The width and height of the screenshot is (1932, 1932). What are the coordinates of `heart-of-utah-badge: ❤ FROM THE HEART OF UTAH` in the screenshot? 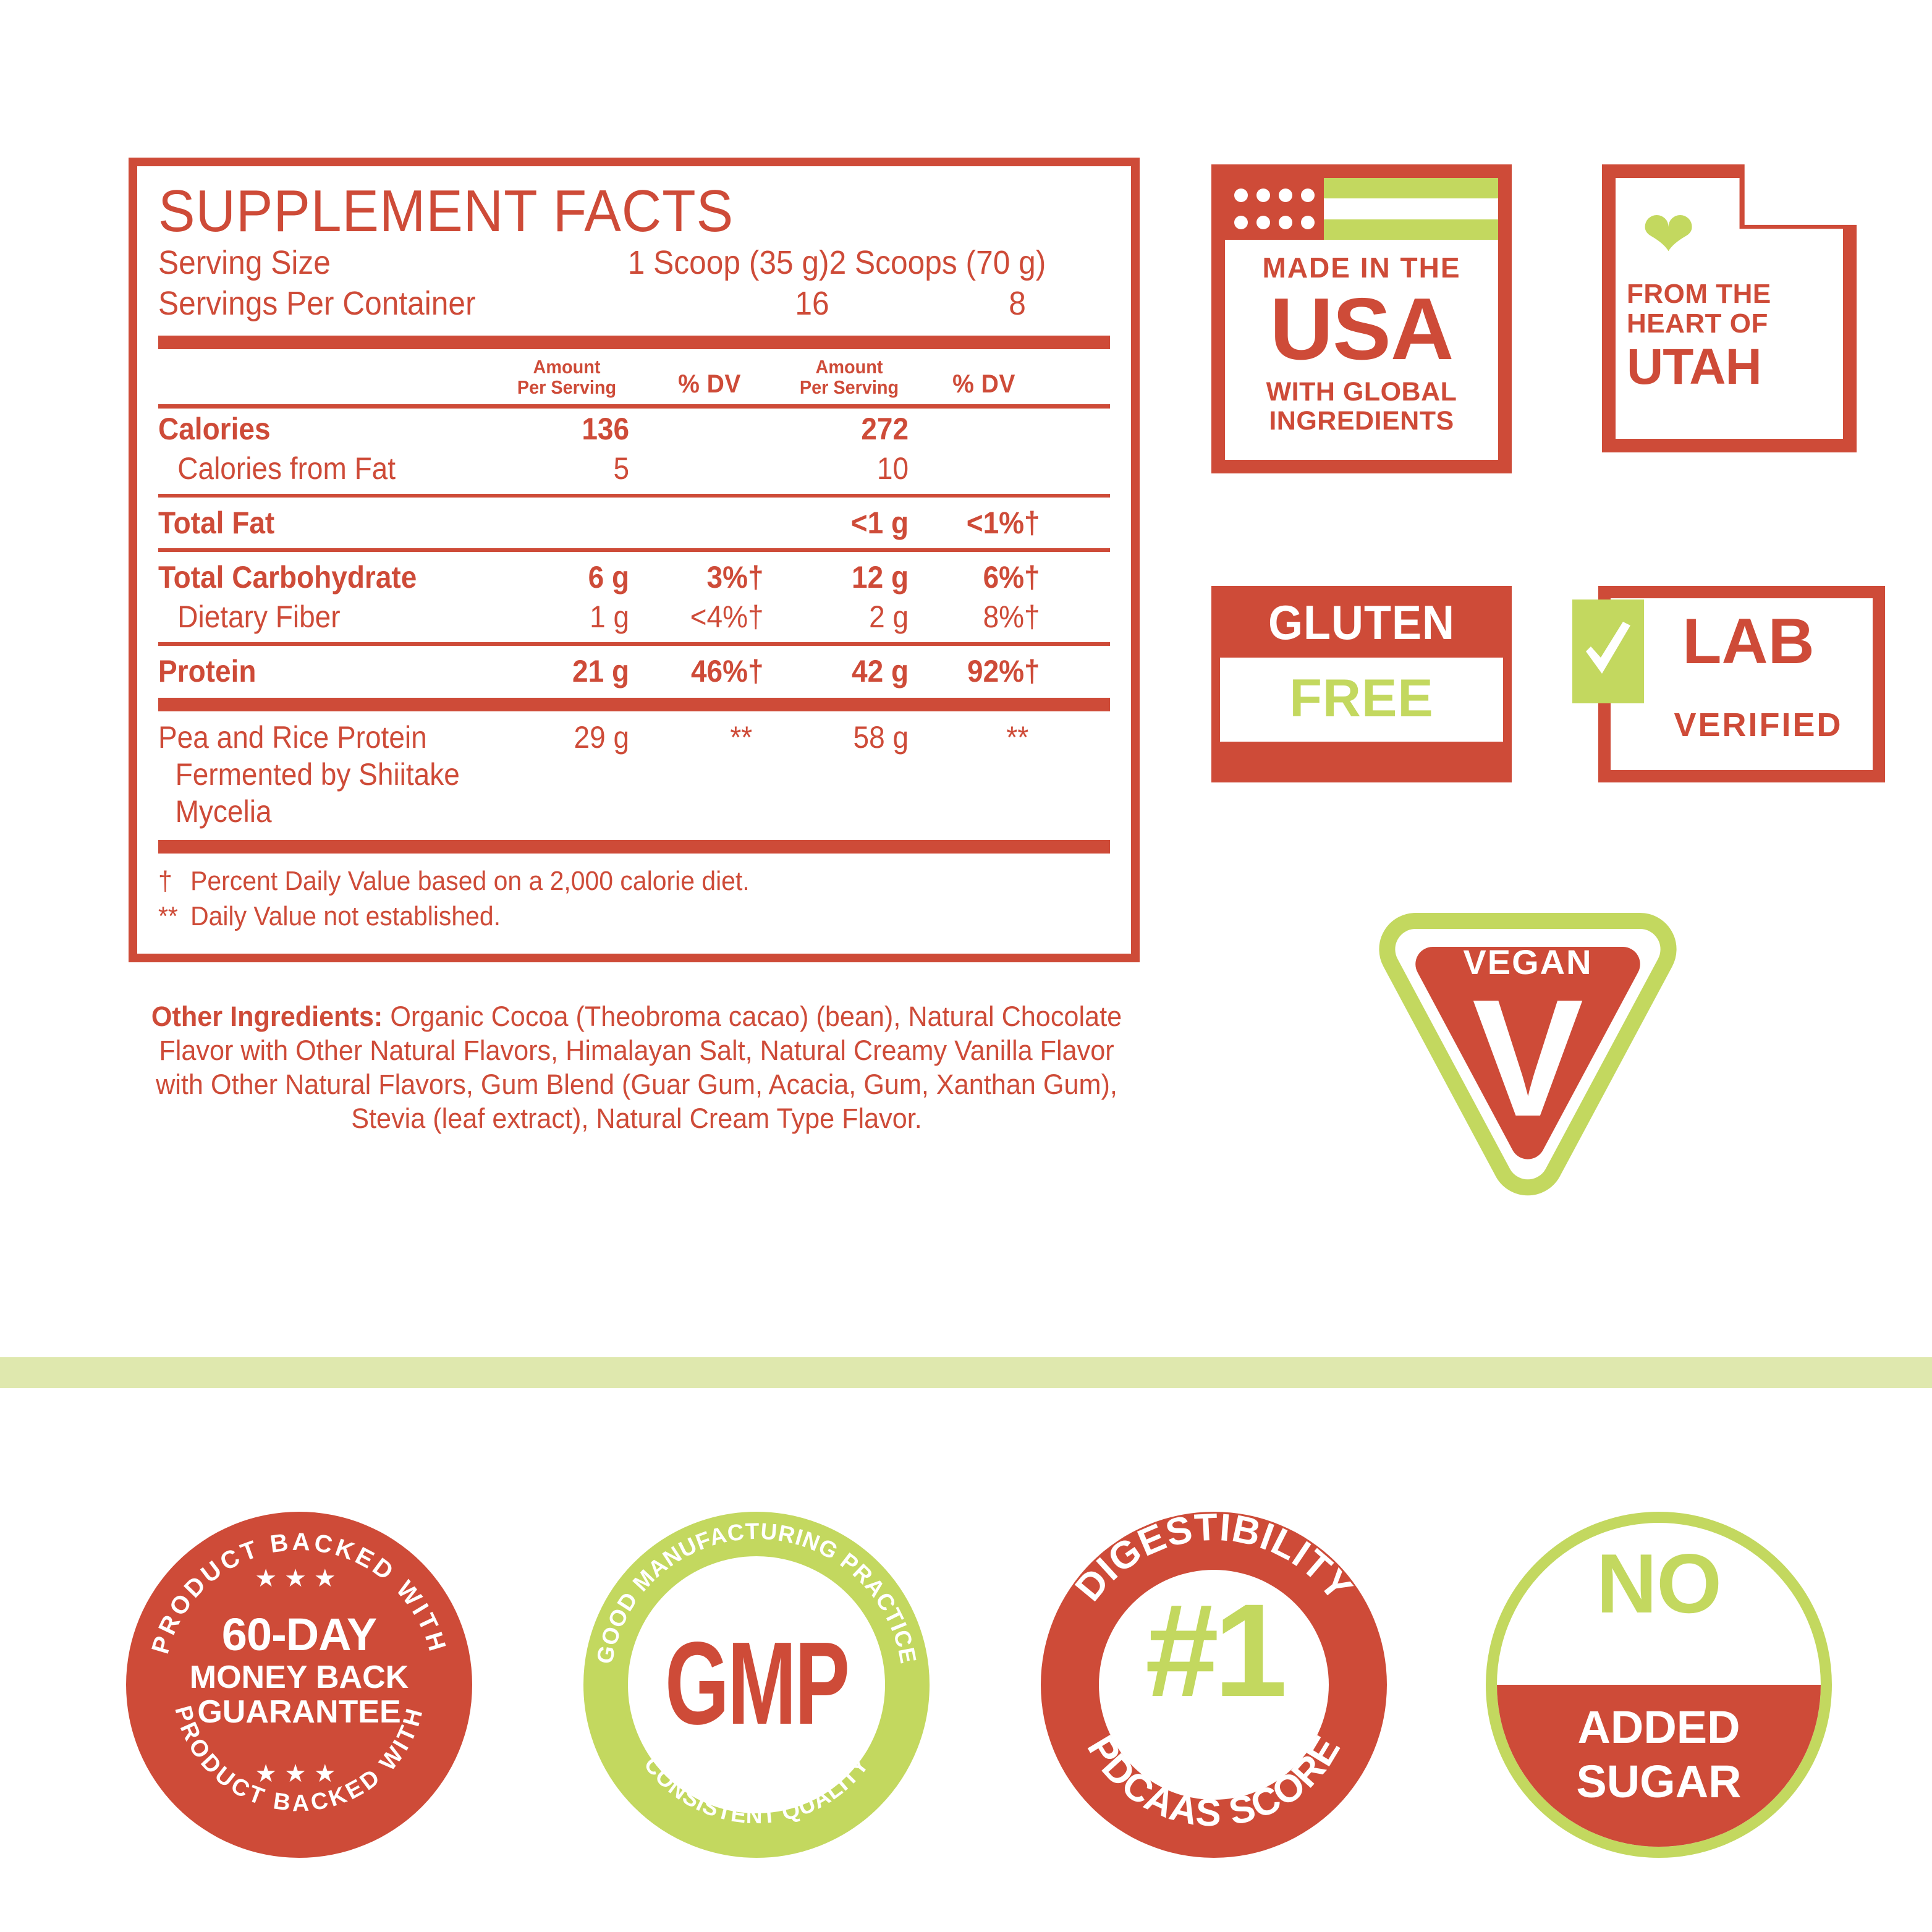 It's located at (1729, 308).